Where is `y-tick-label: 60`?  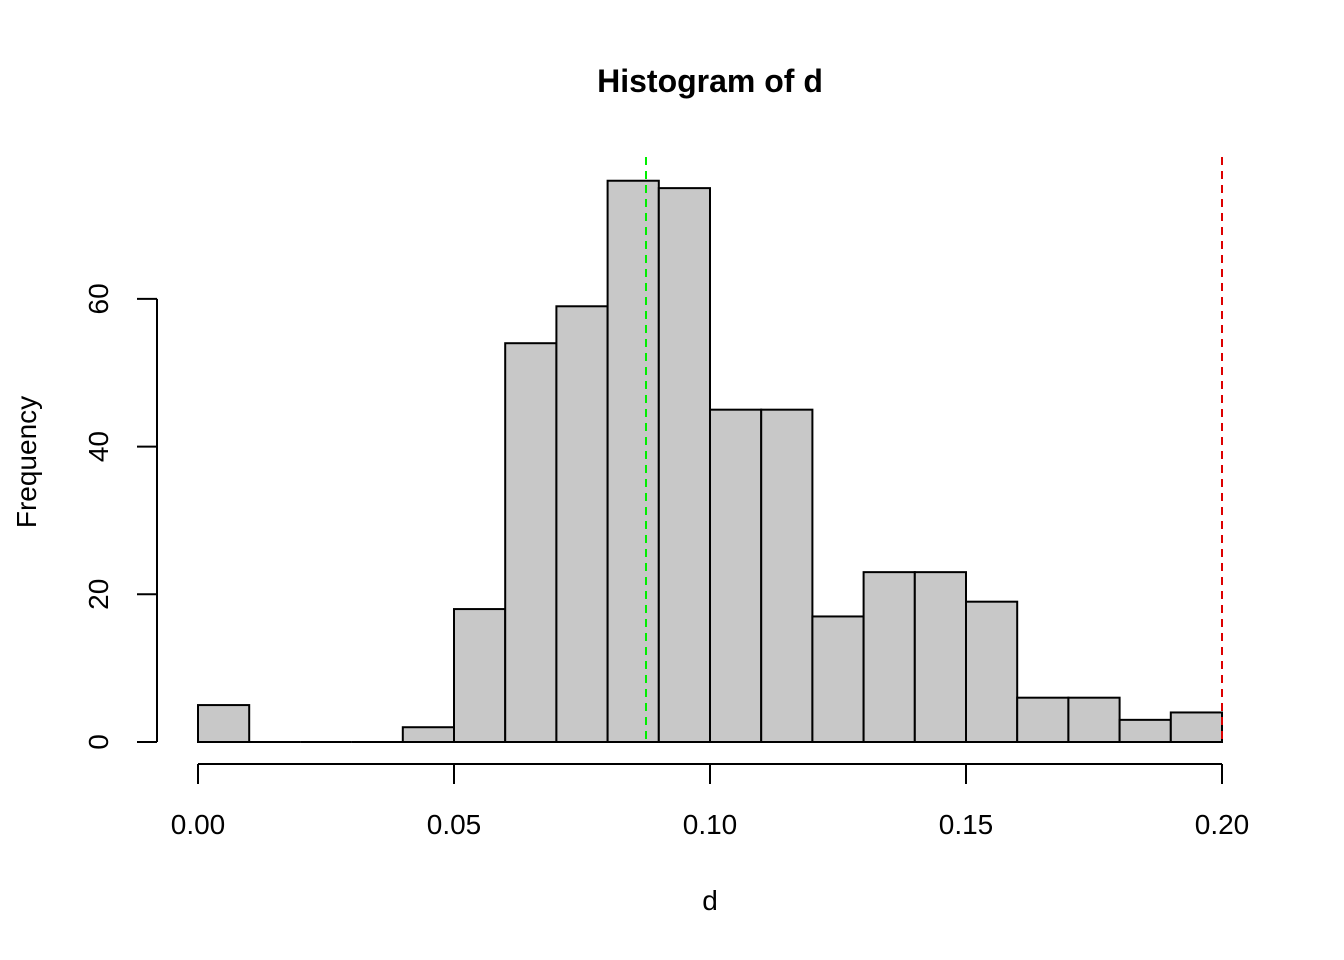
y-tick-label: 60 is located at coordinates (98, 298).